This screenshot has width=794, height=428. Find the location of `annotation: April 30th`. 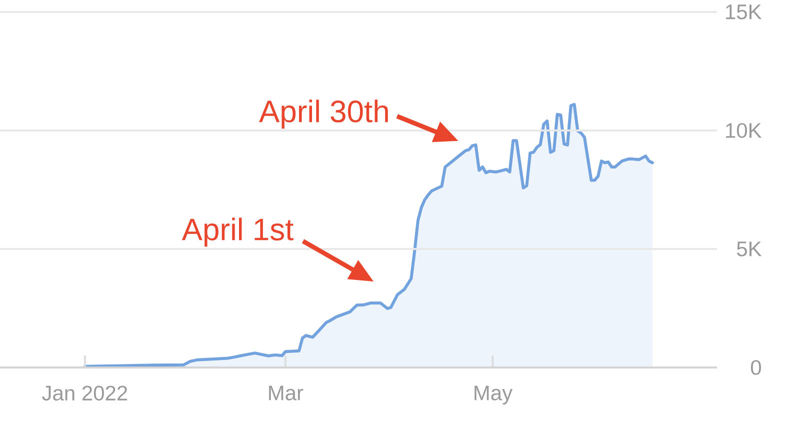

annotation: April 30th is located at coordinates (323, 114).